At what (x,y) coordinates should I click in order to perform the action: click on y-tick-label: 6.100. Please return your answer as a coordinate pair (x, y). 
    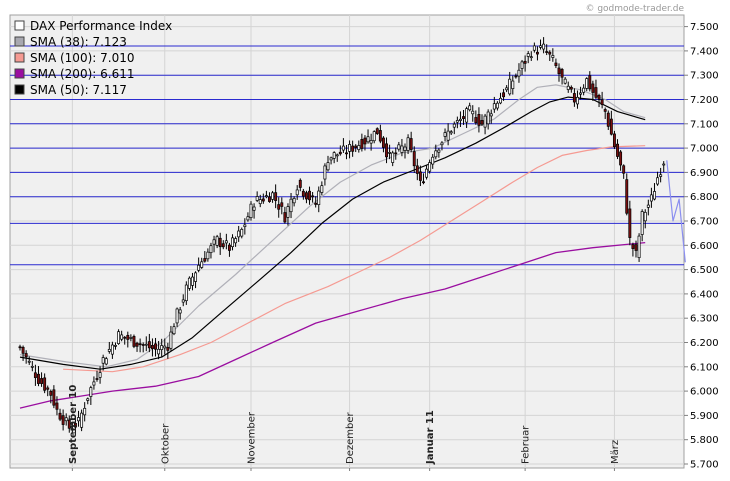
    Looking at the image, I should click on (704, 367).